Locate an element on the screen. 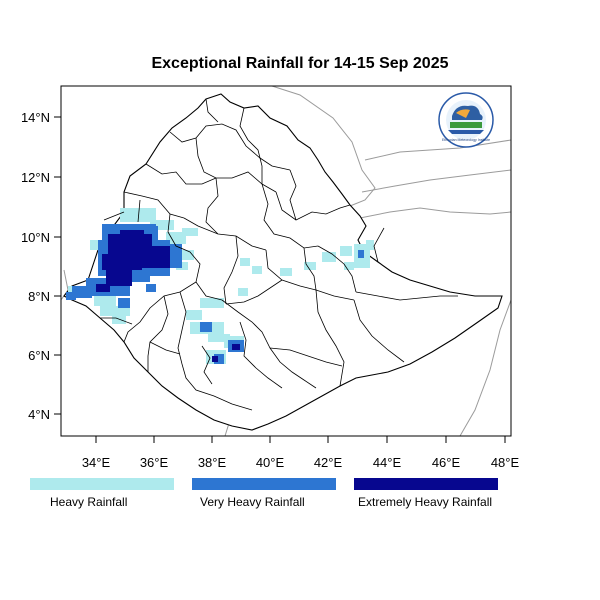 The height and width of the screenshot is (600, 600). x-tick-label: 36°E is located at coordinates (154, 462).